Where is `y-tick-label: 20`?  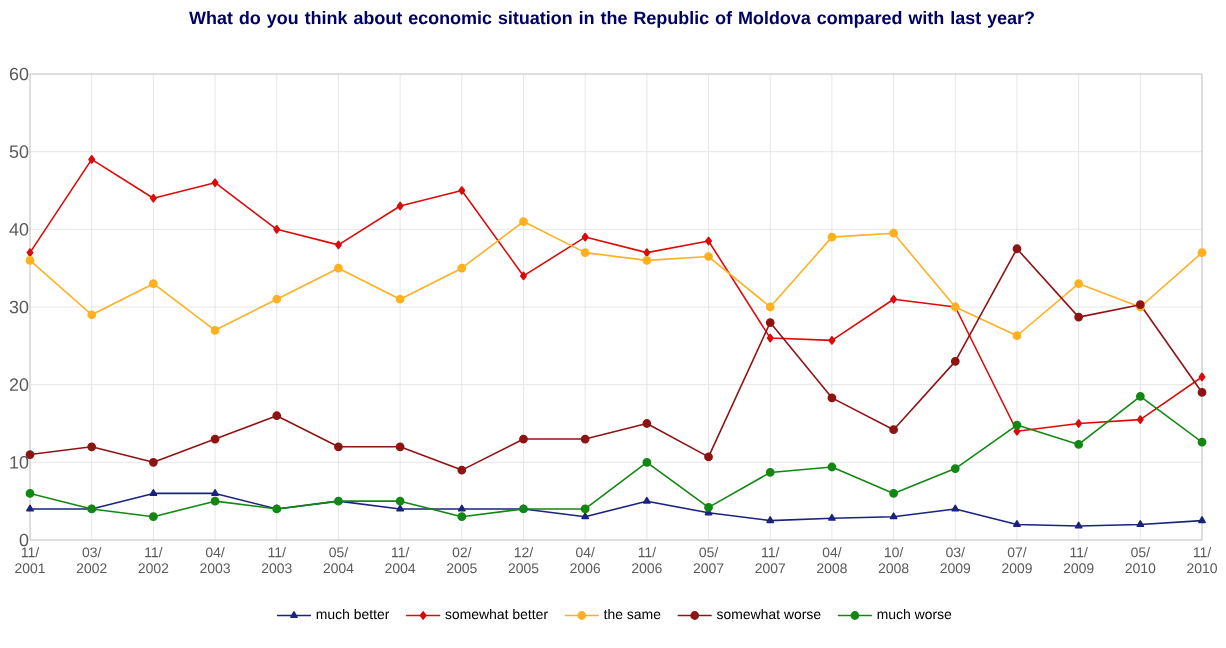
y-tick-label: 20 is located at coordinates (19, 385).